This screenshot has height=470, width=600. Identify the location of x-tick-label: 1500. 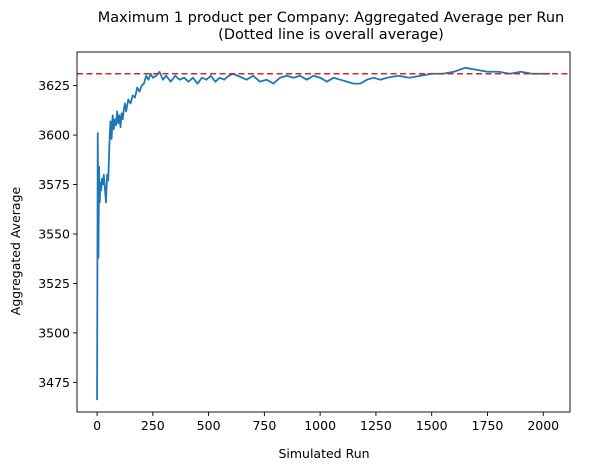
(432, 425).